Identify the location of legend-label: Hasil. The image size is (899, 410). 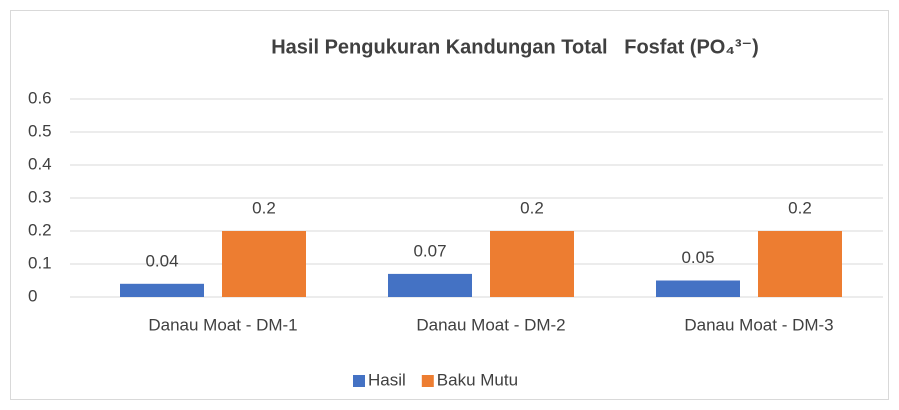
(387, 379).